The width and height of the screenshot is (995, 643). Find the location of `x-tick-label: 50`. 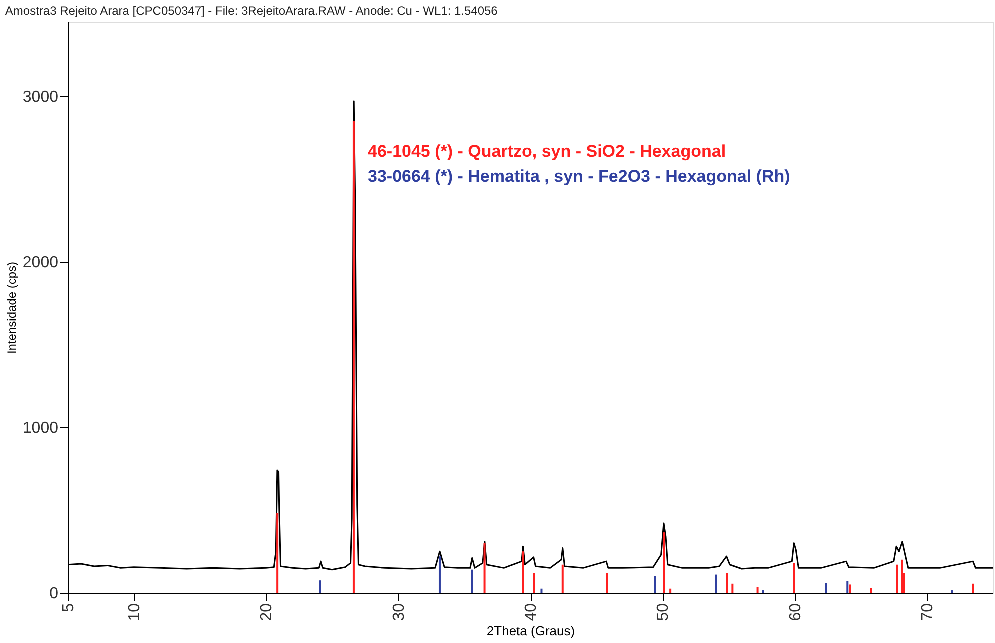

x-tick-label: 50 is located at coordinates (663, 612).